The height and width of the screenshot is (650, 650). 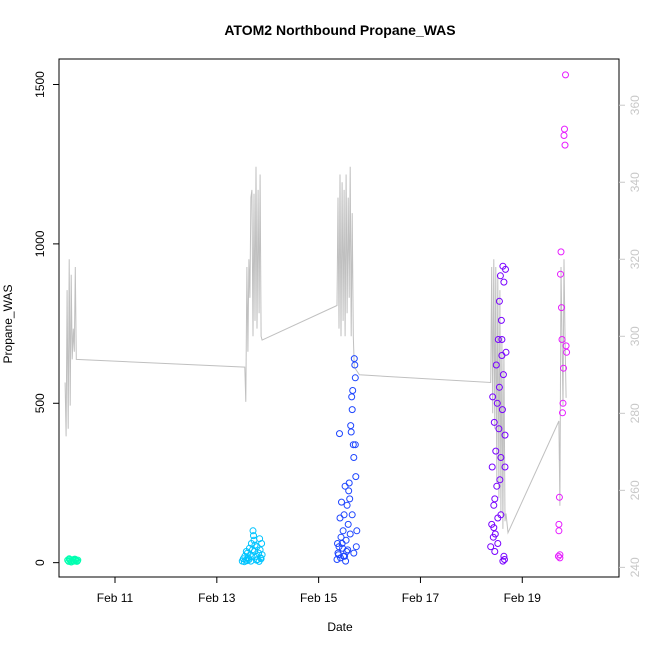 What do you see at coordinates (635, 567) in the screenshot?
I see `y2-tick-label: 240` at bounding box center [635, 567].